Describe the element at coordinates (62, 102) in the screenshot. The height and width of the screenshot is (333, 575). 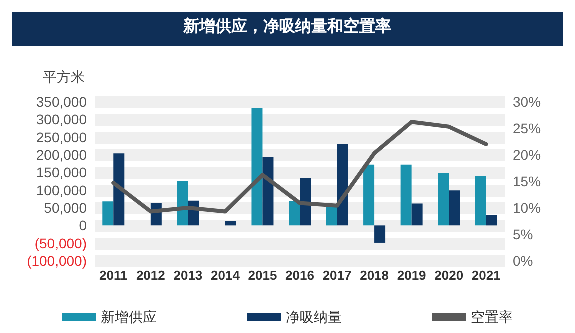
I see `y-tick-label: 350,000` at that location.